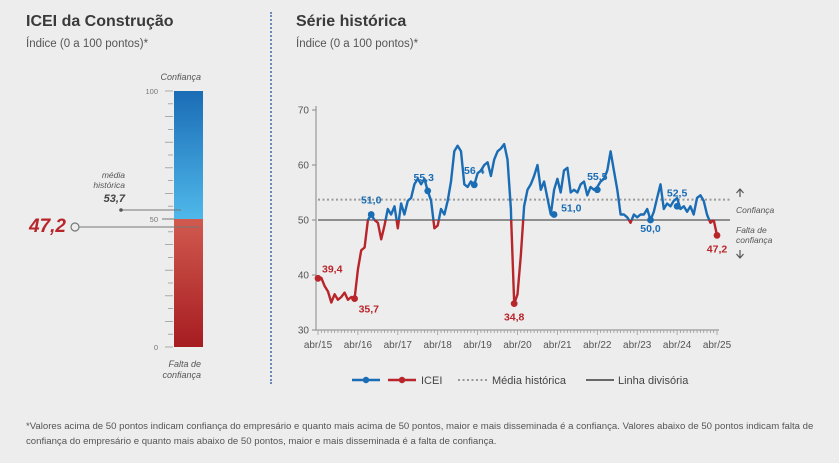  Describe the element at coordinates (100, 21) in the screenshot. I see `left-title: ICEI da Construção` at that location.